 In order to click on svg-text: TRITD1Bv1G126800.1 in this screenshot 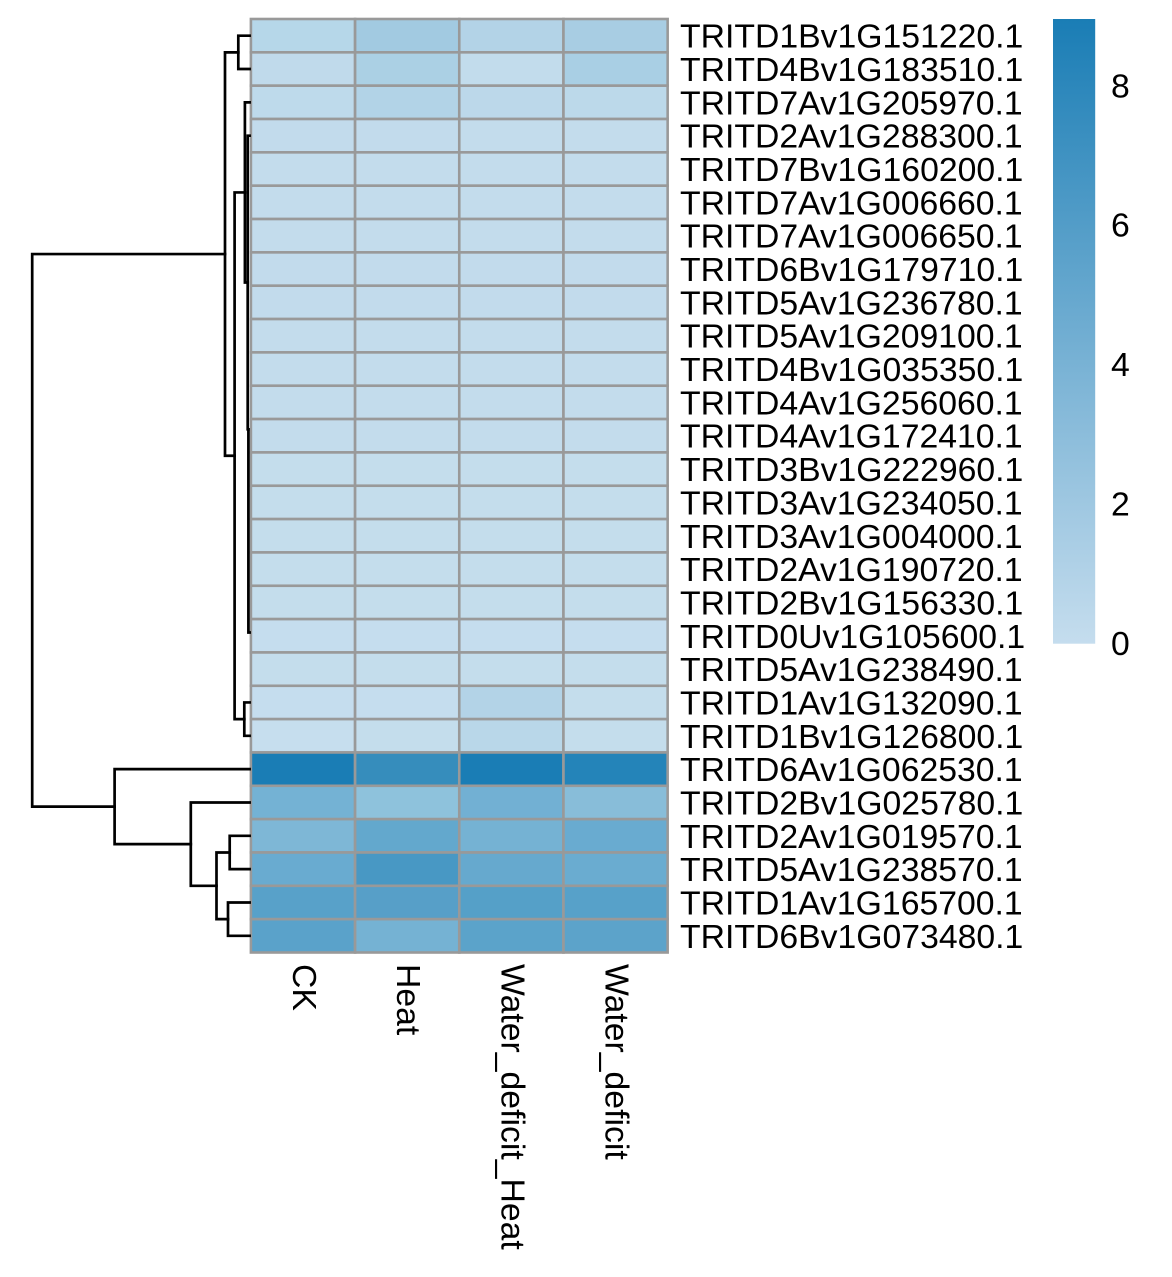, I will do `click(851, 737)`.